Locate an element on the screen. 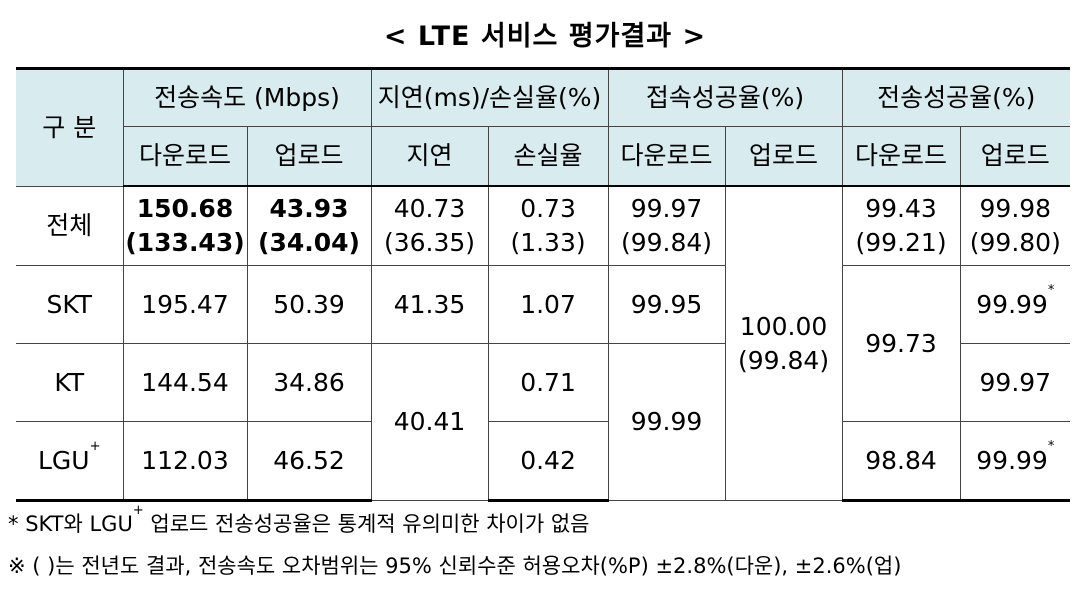 Image resolution: width=1090 pixels, height=595 pixels. lgu-loss: 0.42 is located at coordinates (548, 461).